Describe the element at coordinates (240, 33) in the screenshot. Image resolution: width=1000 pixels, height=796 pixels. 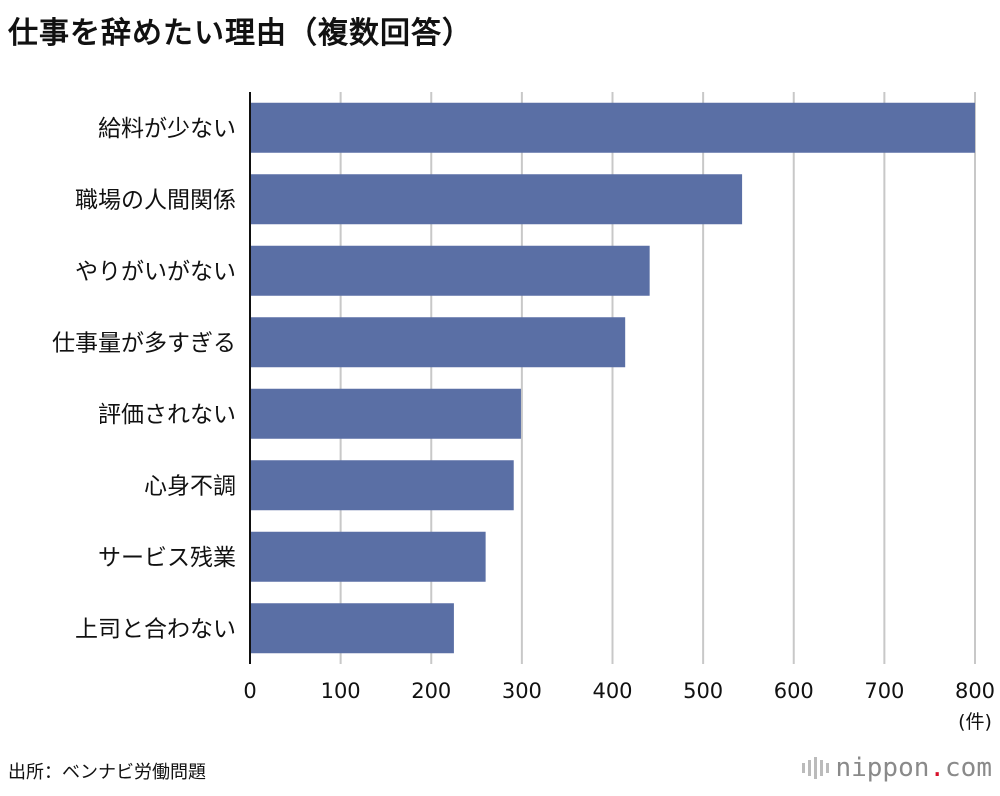
I see `chart-title: 仕事を辞めたい理由（複数回答）` at that location.